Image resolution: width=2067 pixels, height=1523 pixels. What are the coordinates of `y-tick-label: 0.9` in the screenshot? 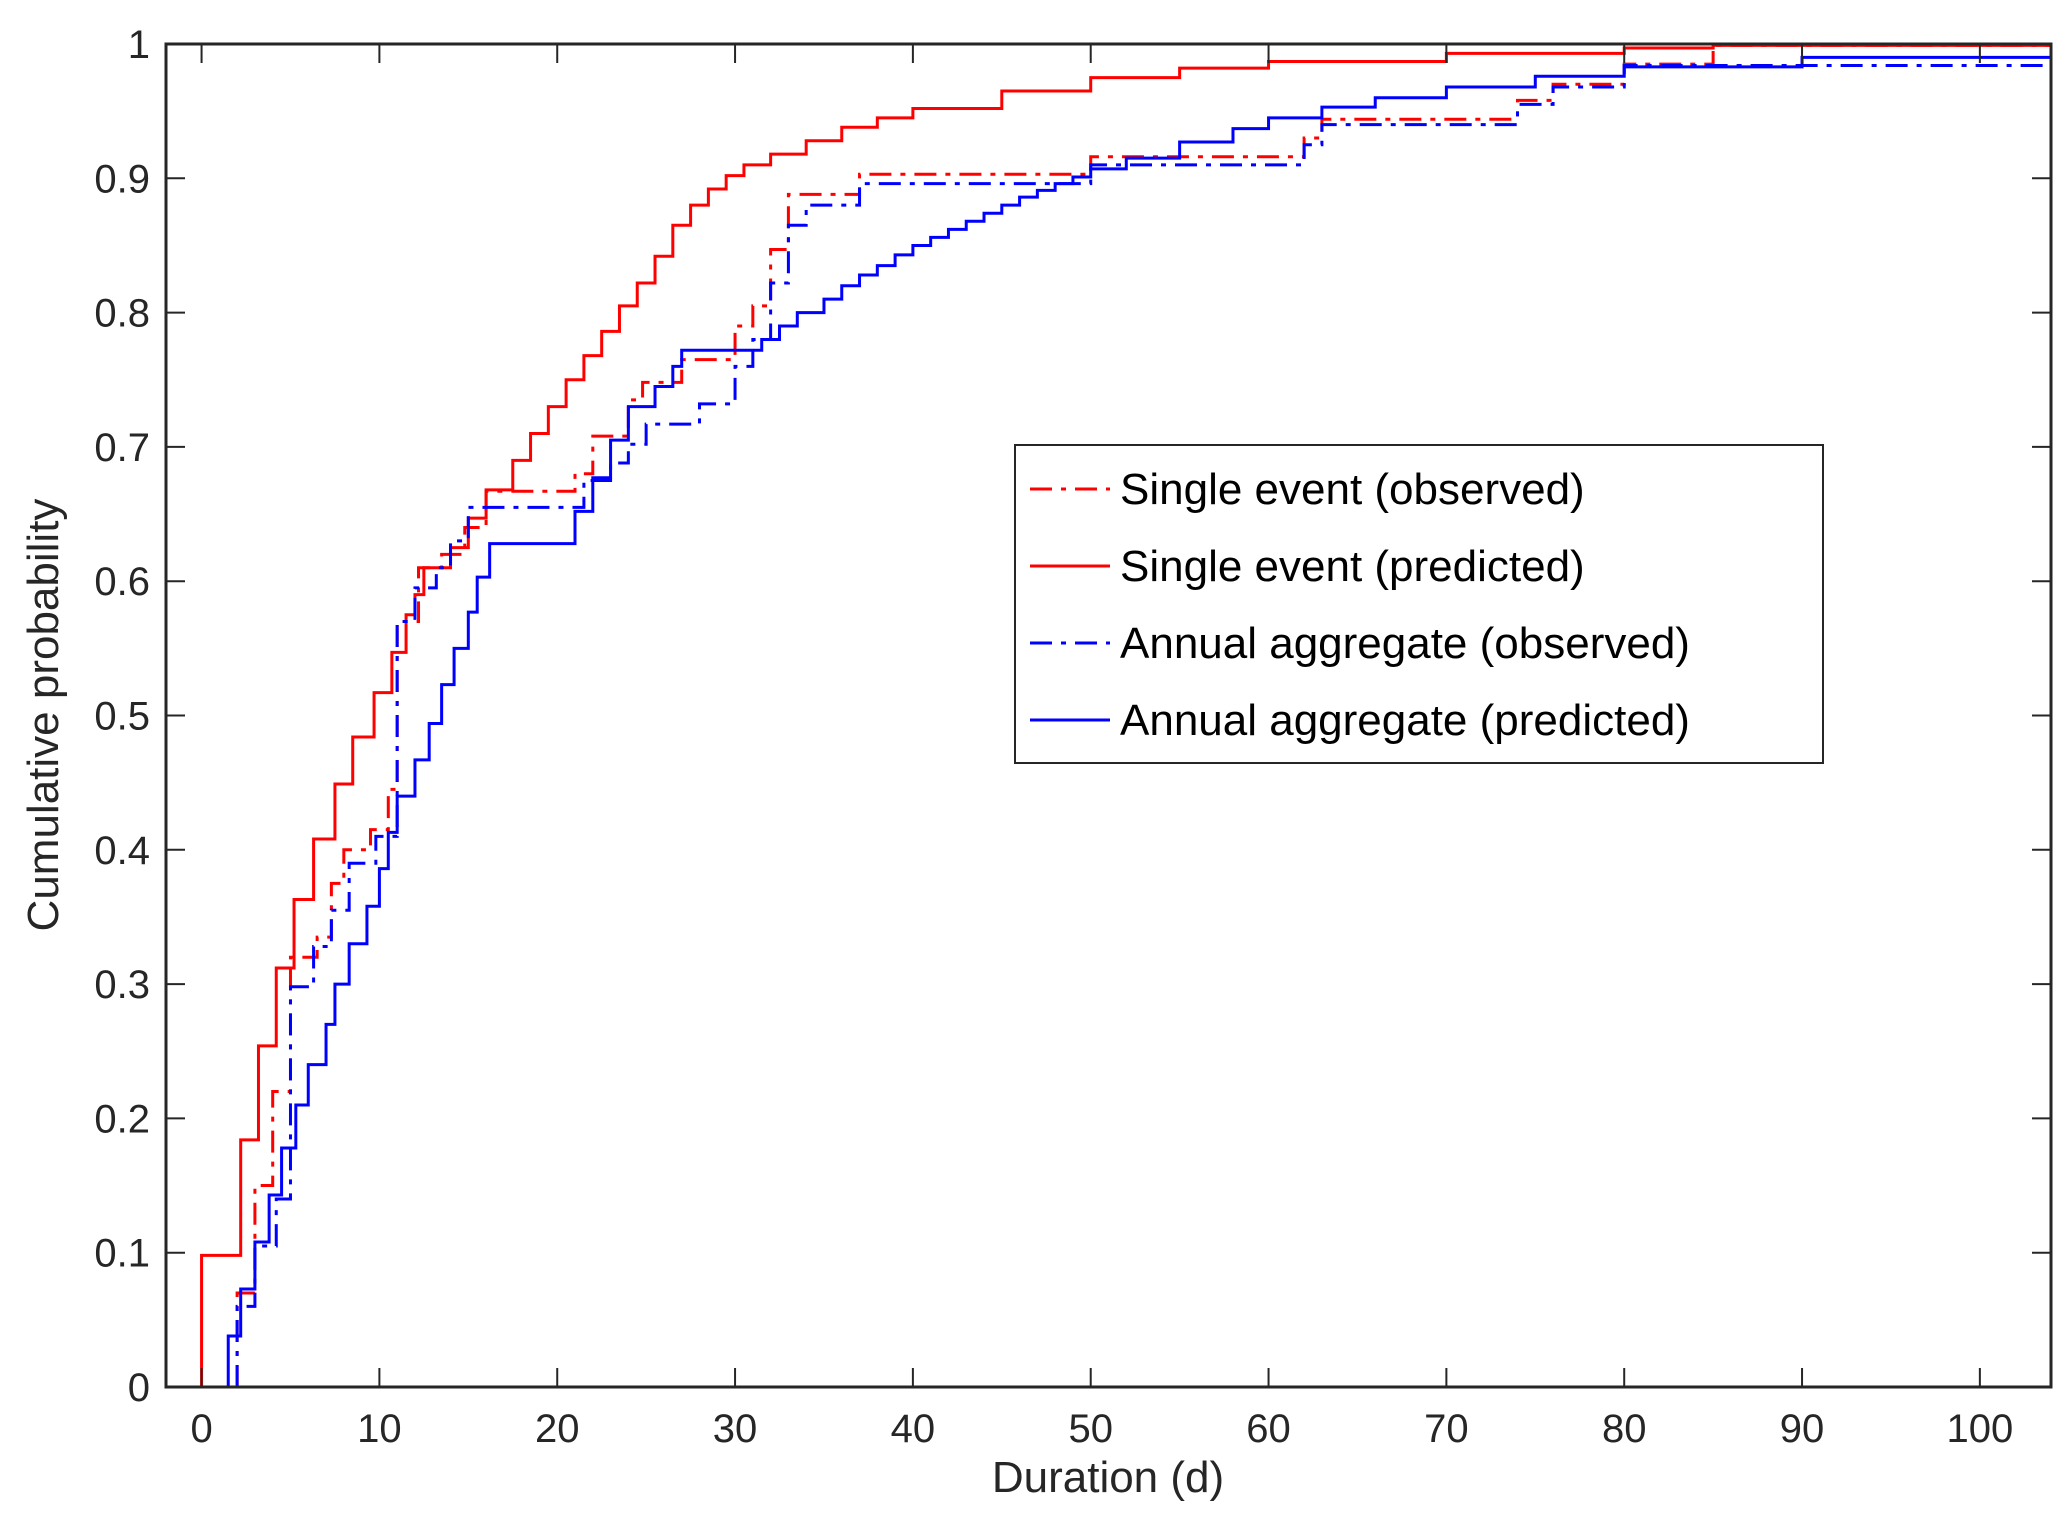 It's located at (122, 179).